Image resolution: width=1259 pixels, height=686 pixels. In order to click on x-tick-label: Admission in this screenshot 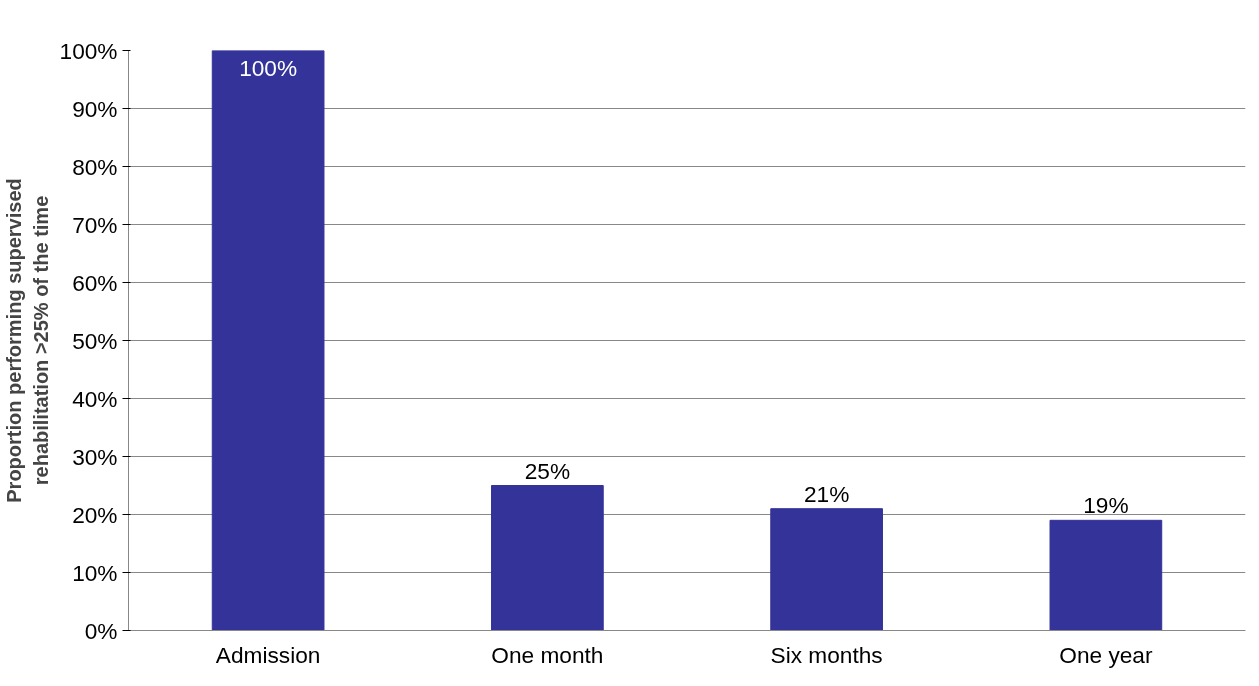, I will do `click(268, 654)`.